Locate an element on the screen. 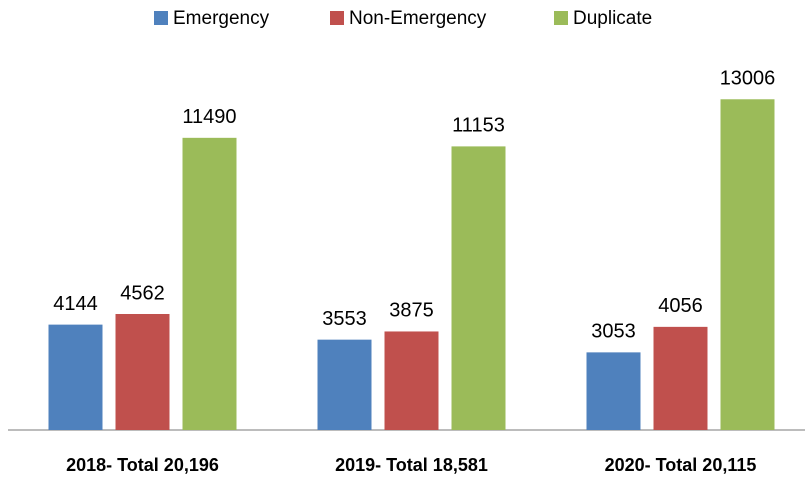  legend-label: Non-Emergency is located at coordinates (418, 18).